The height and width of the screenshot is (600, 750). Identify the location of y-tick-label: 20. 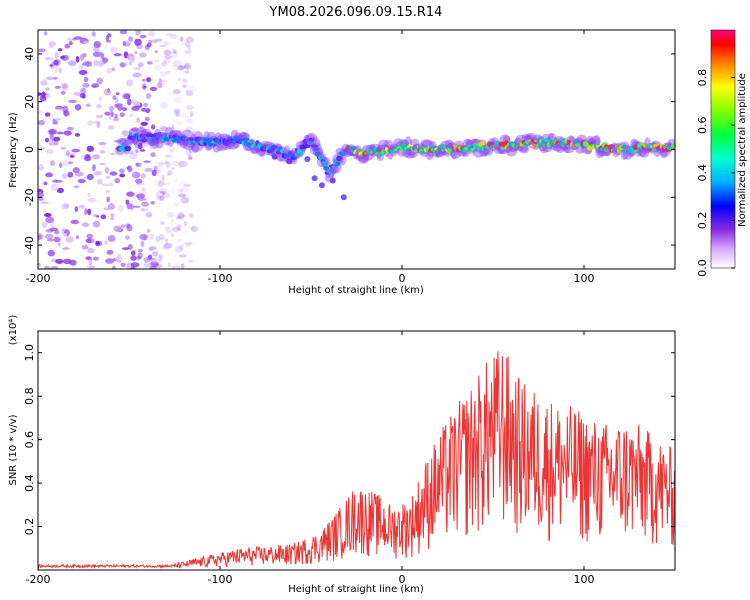
(29, 102).